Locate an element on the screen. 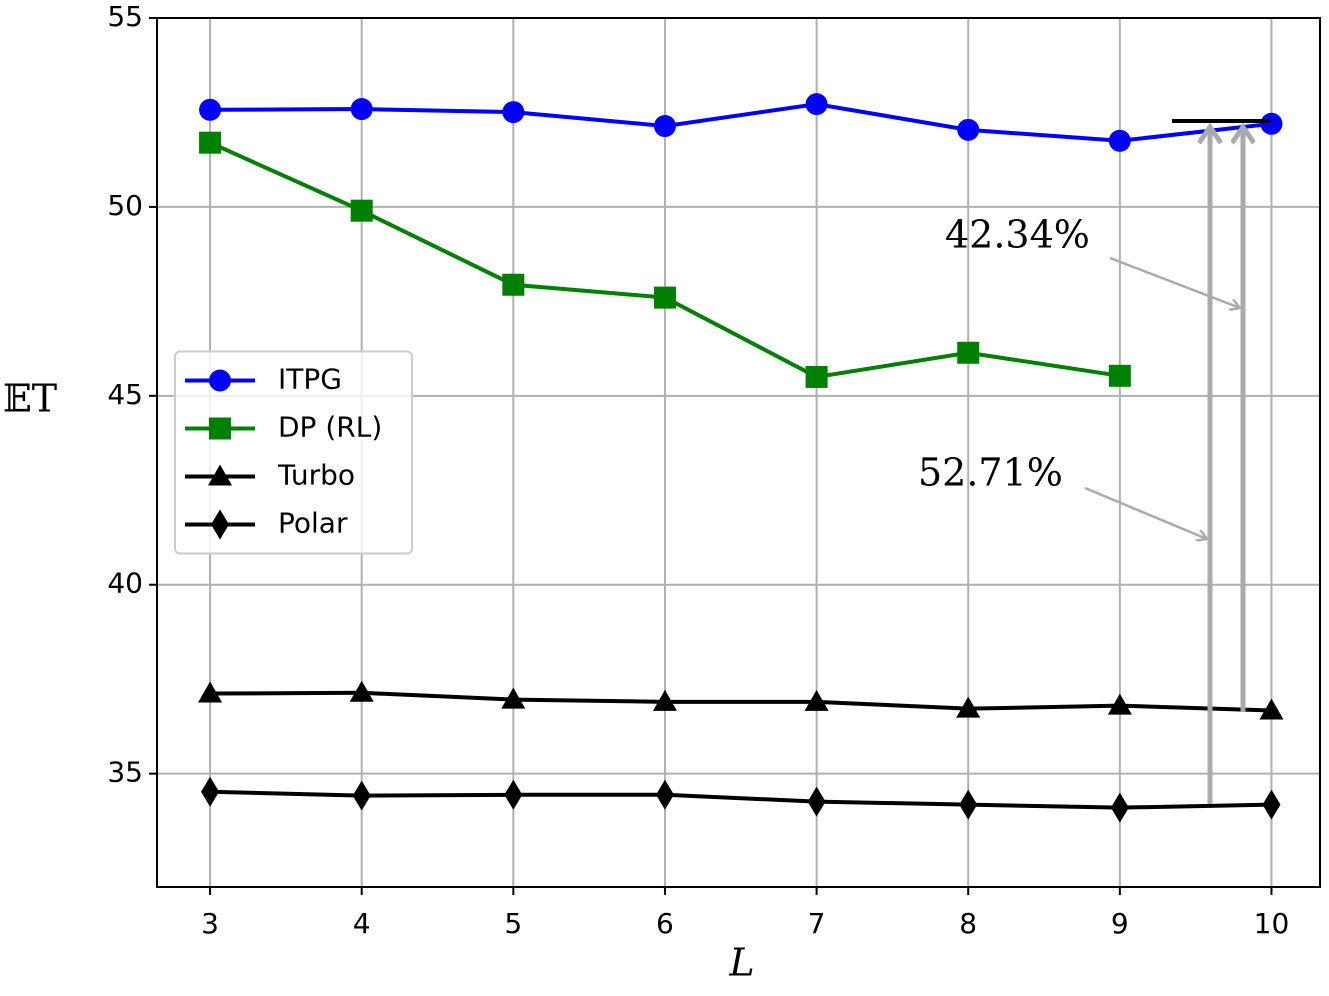 This screenshot has width=1329, height=996. legend-label: Polar is located at coordinates (313, 523).